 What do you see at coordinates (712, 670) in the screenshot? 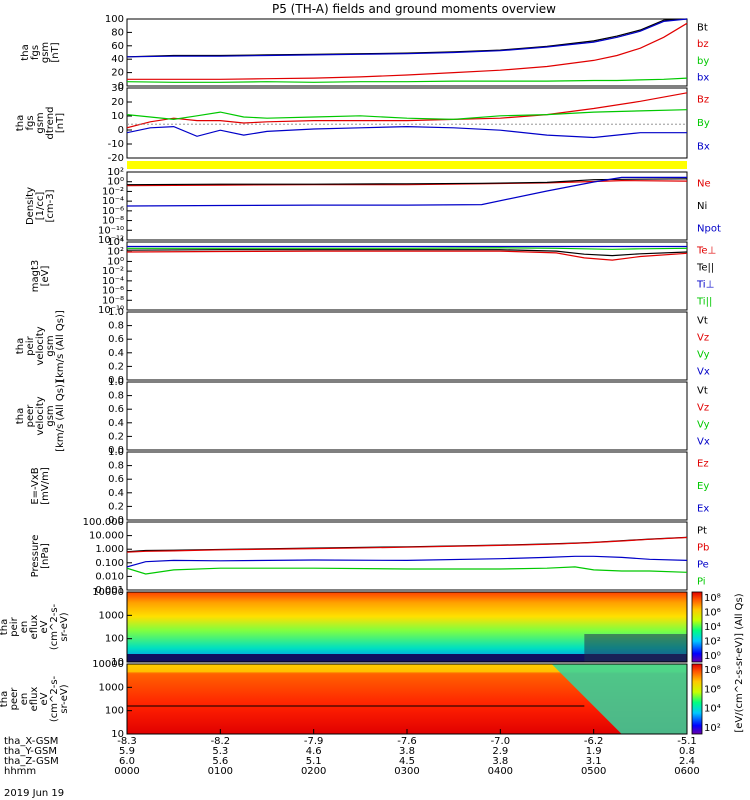
I see `colorbar-tick-label: 10⁸` at bounding box center [712, 670].